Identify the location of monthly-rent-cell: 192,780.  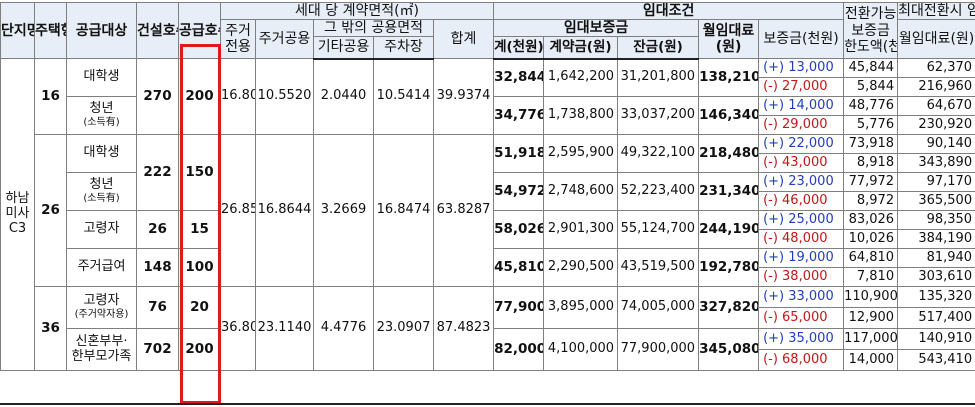
(729, 268).